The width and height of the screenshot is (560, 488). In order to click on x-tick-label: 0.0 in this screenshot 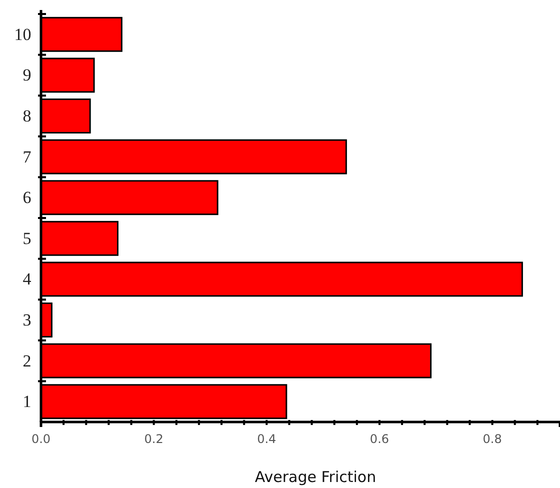, I will do `click(41, 439)`.